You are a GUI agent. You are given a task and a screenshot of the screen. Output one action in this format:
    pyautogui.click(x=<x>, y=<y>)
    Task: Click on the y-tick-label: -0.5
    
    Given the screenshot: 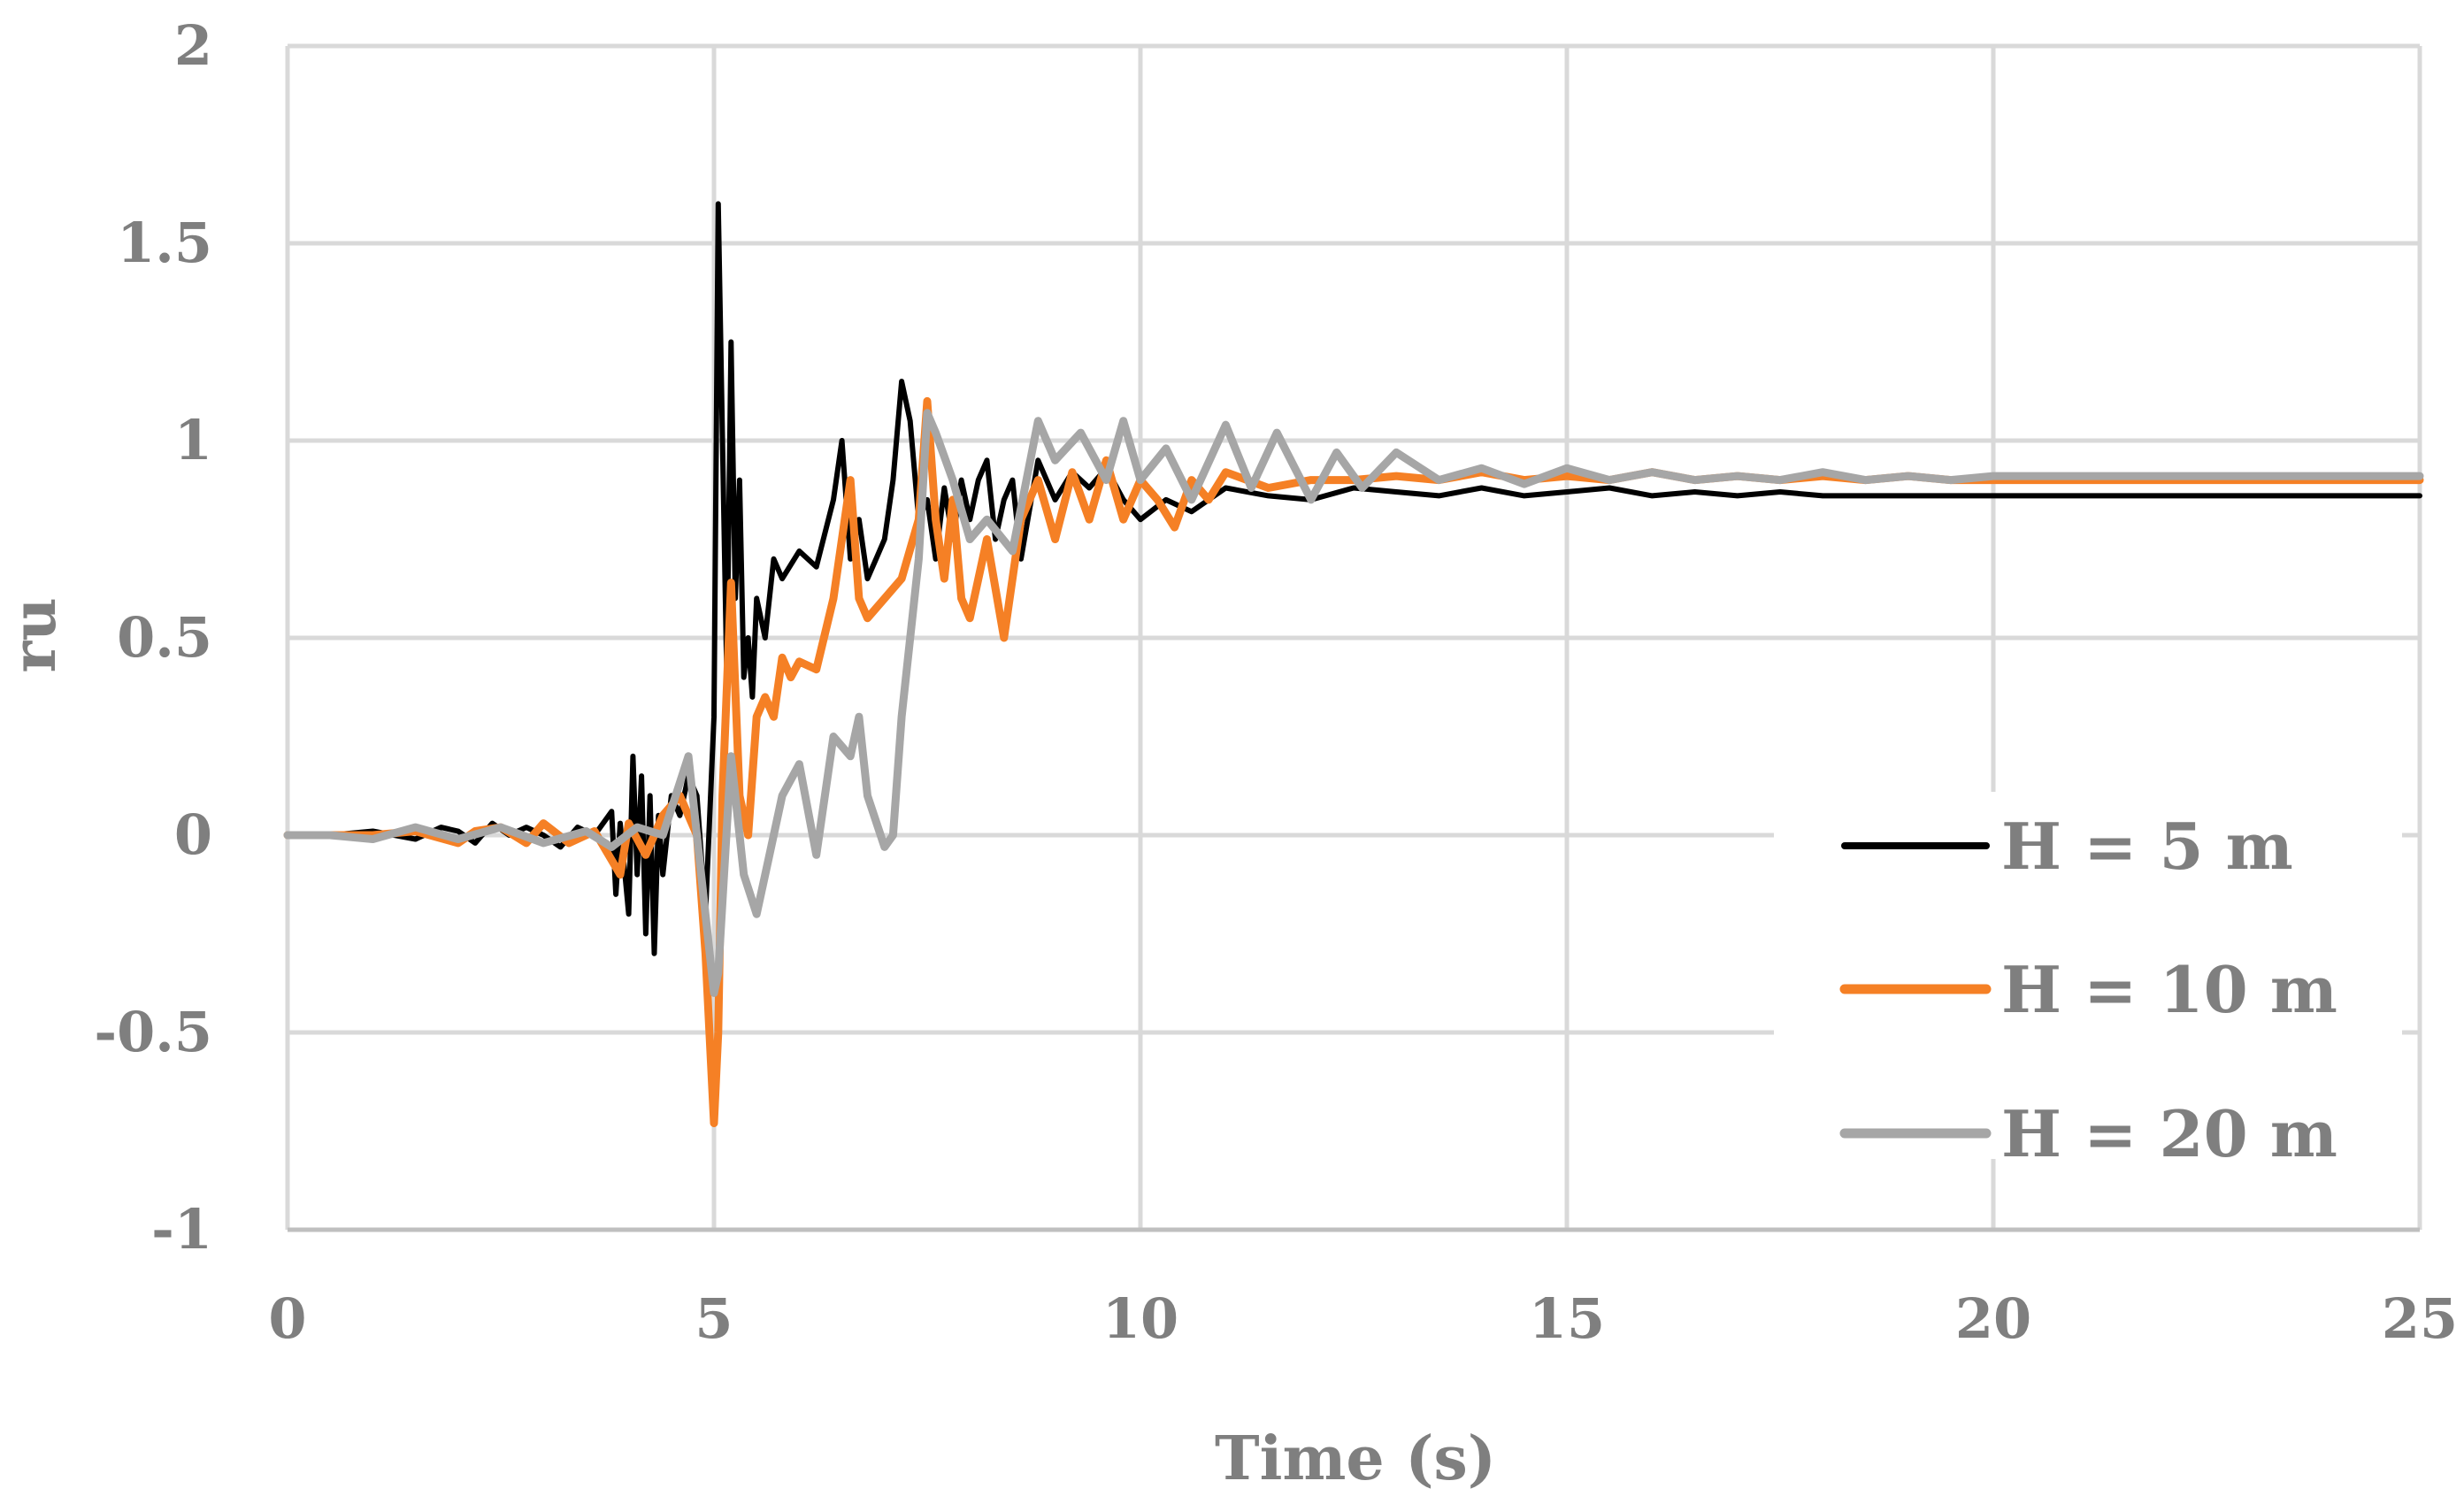 What is the action you would take?
    pyautogui.click(x=153, y=1032)
    